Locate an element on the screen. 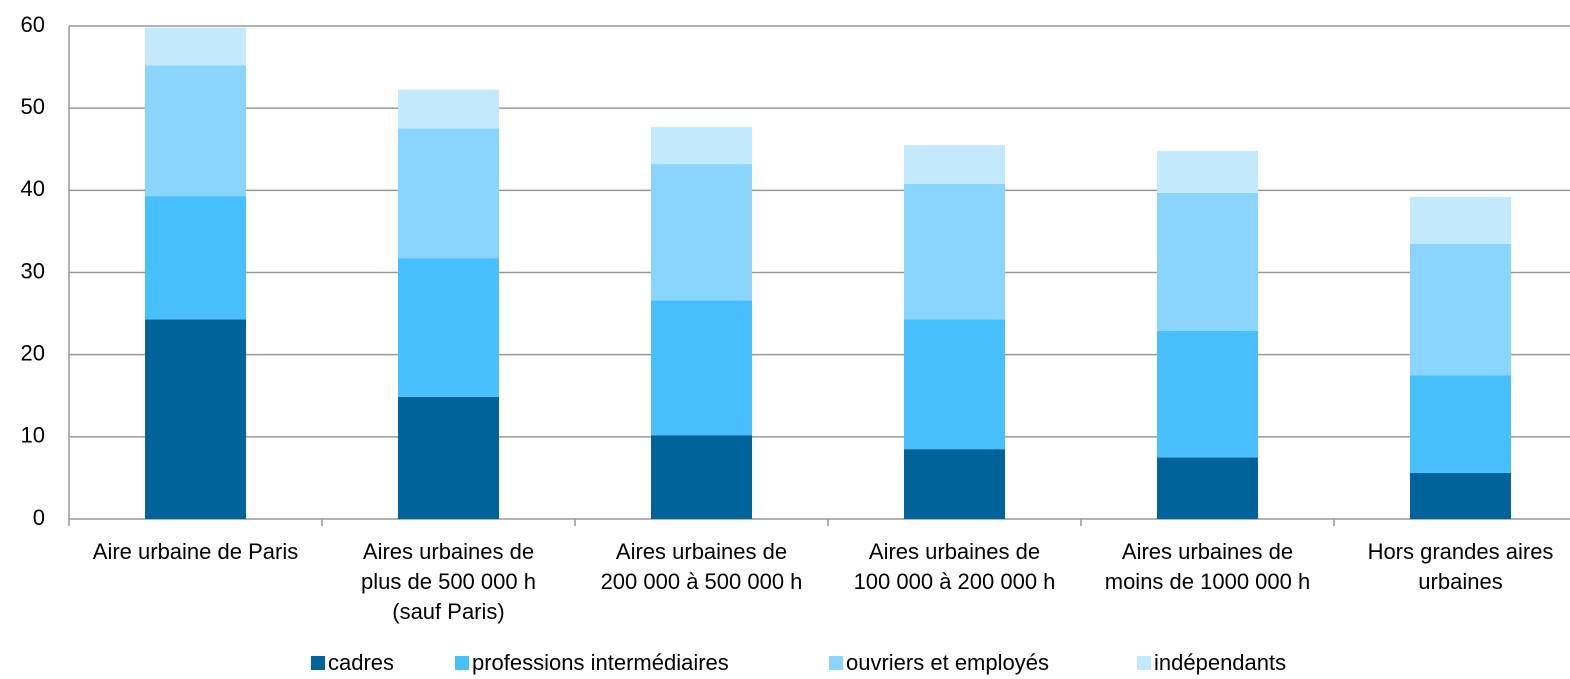  y-tick-label: 50 is located at coordinates (33, 106).